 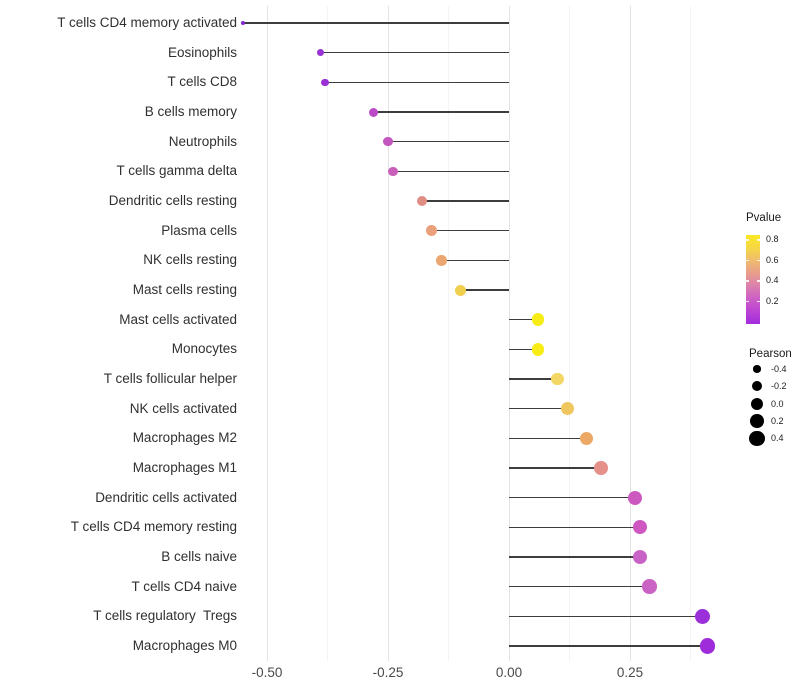 I want to click on y-axis-label: Neutrophils, so click(x=202, y=141).